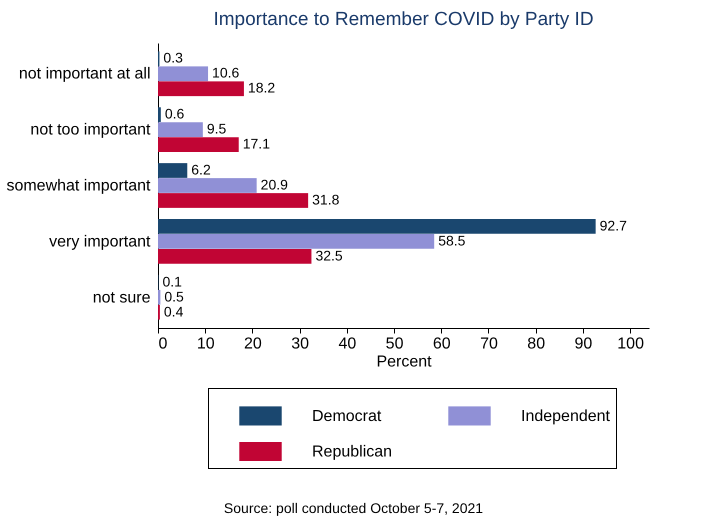  I want to click on x-tick-label: 90, so click(583, 344).